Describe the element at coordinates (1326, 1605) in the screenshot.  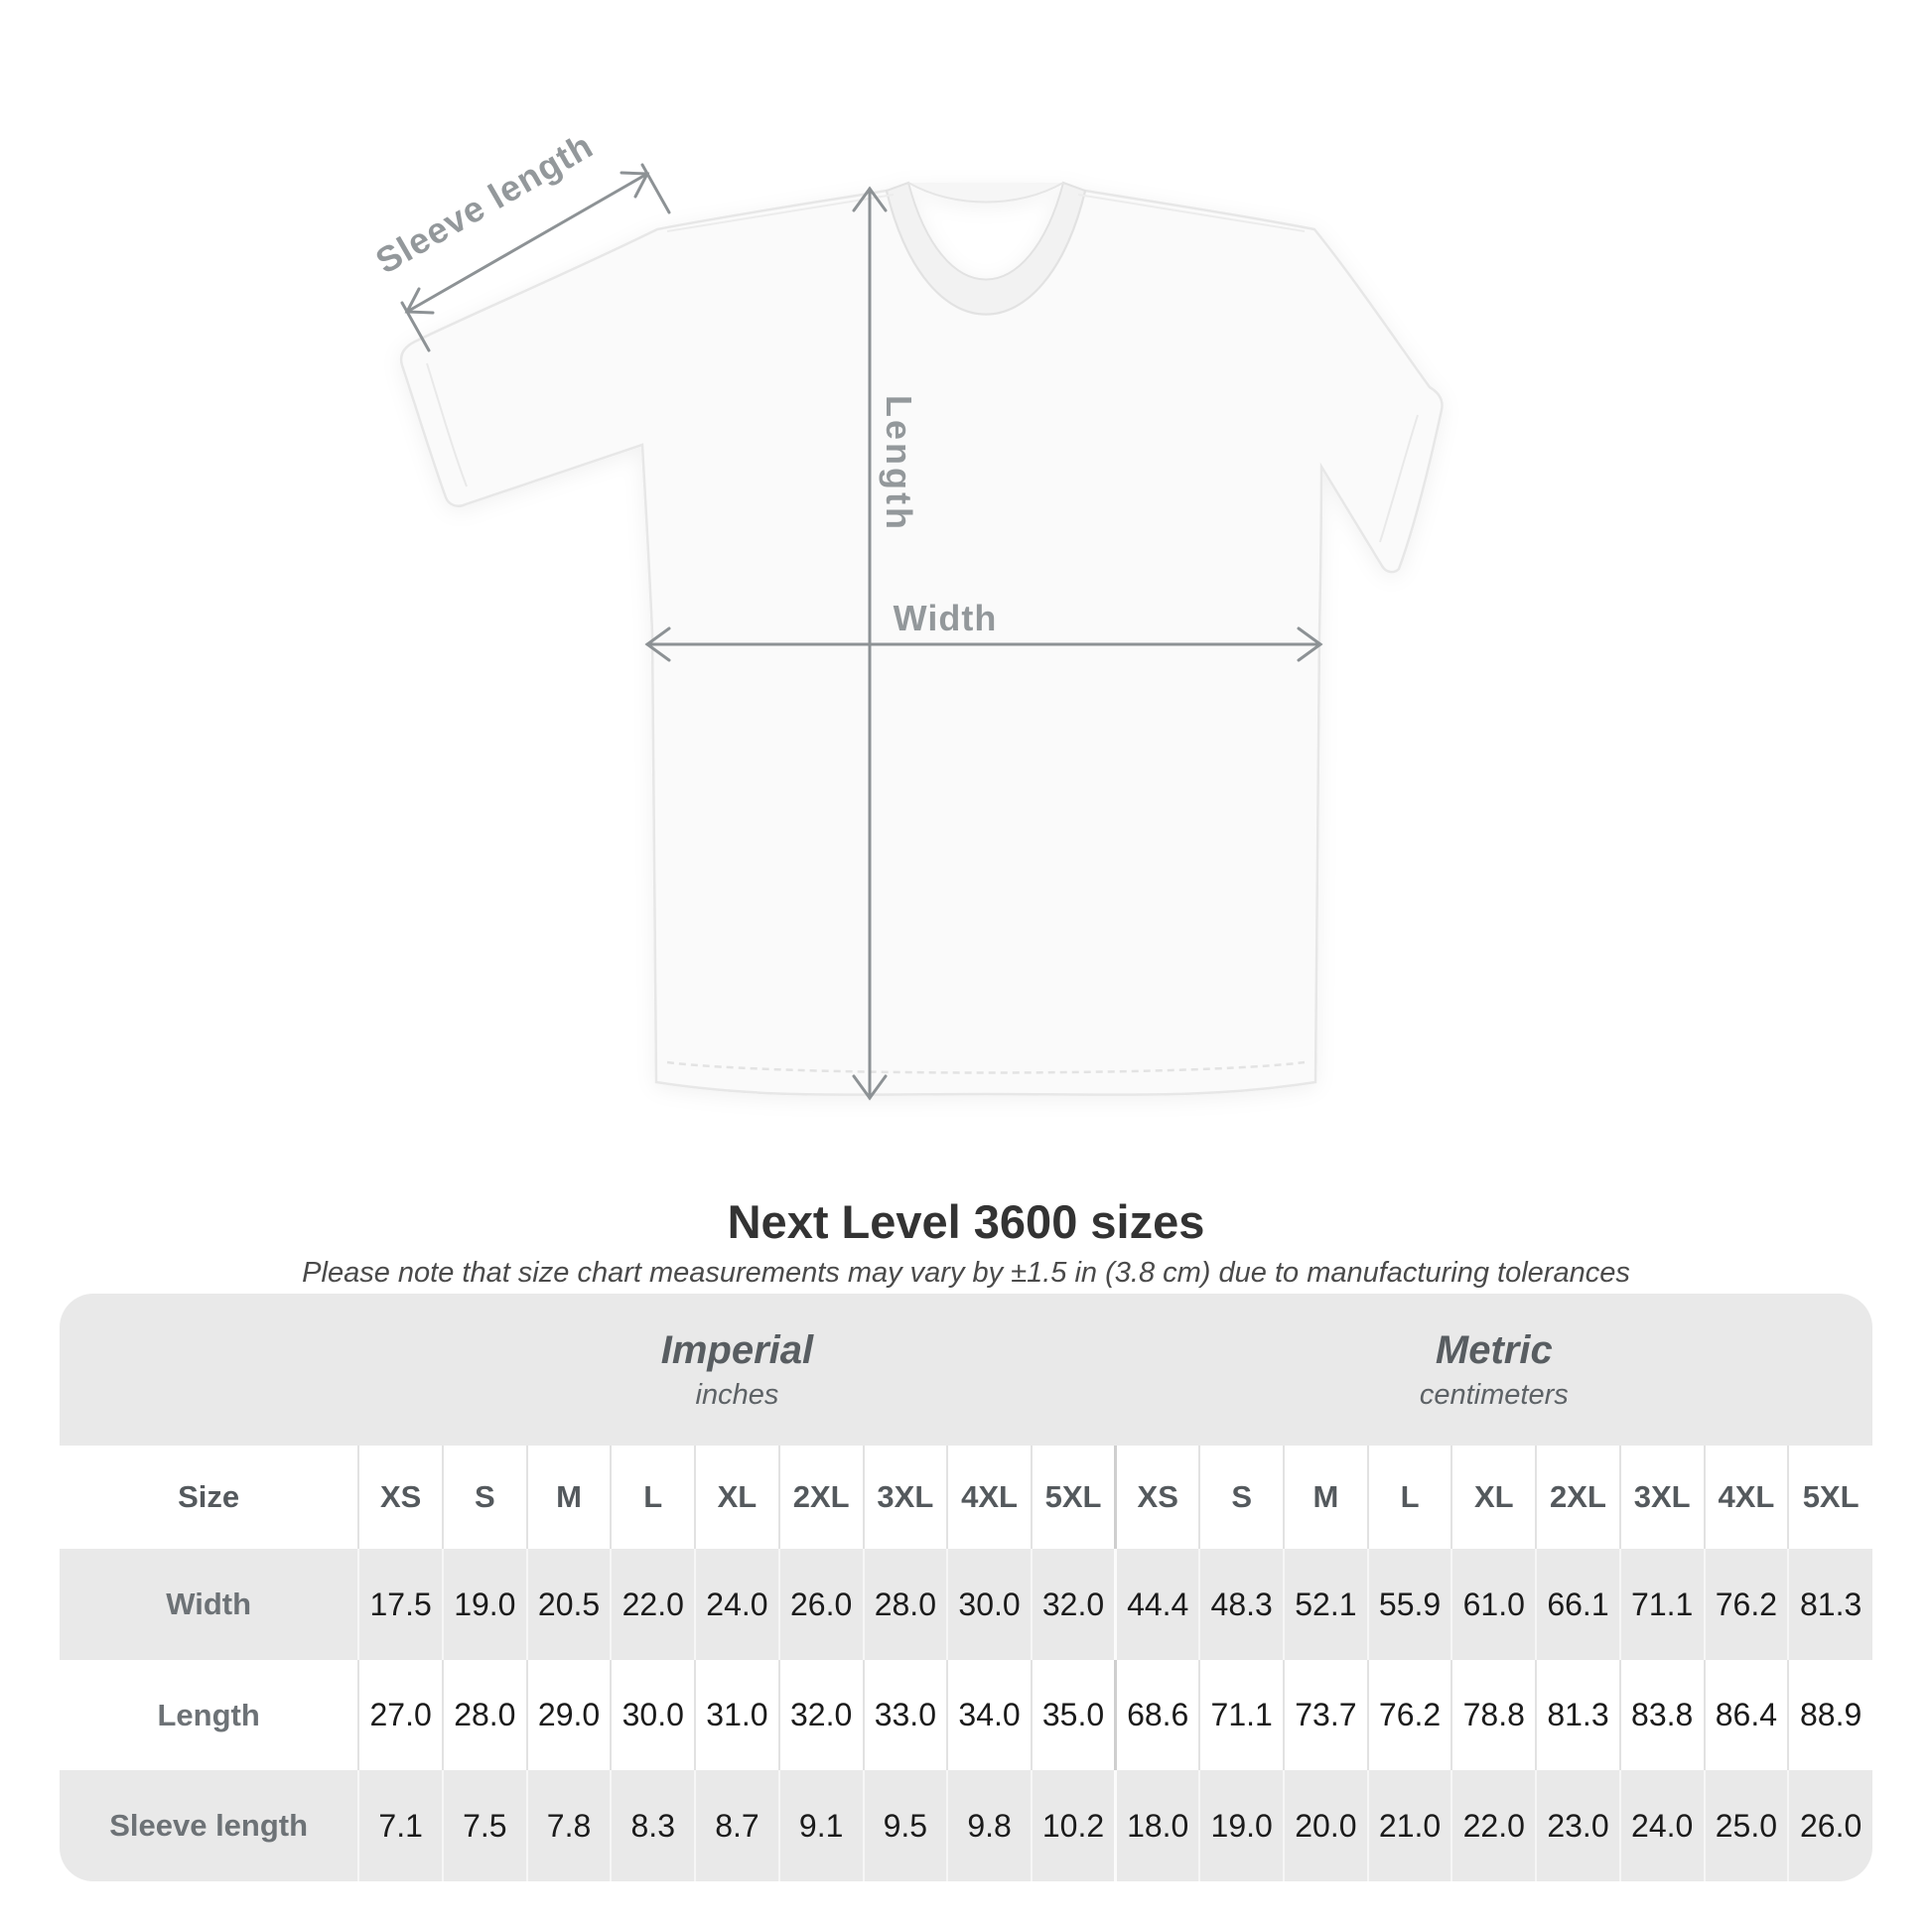
I see `value-cell: 52.1` at that location.